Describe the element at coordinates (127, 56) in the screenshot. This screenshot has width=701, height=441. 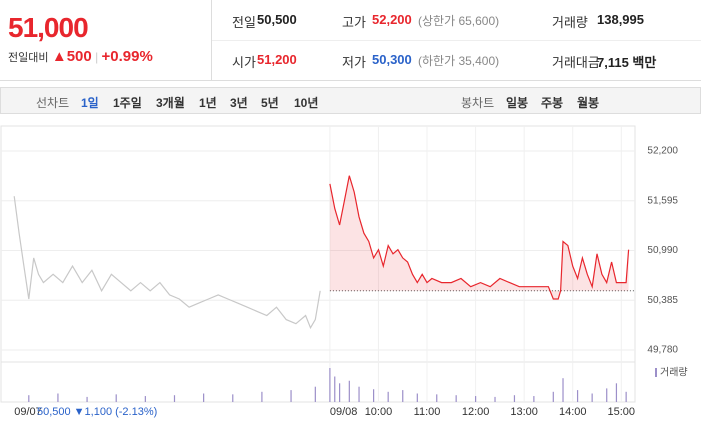
I see `change-rate: +0.99%` at that location.